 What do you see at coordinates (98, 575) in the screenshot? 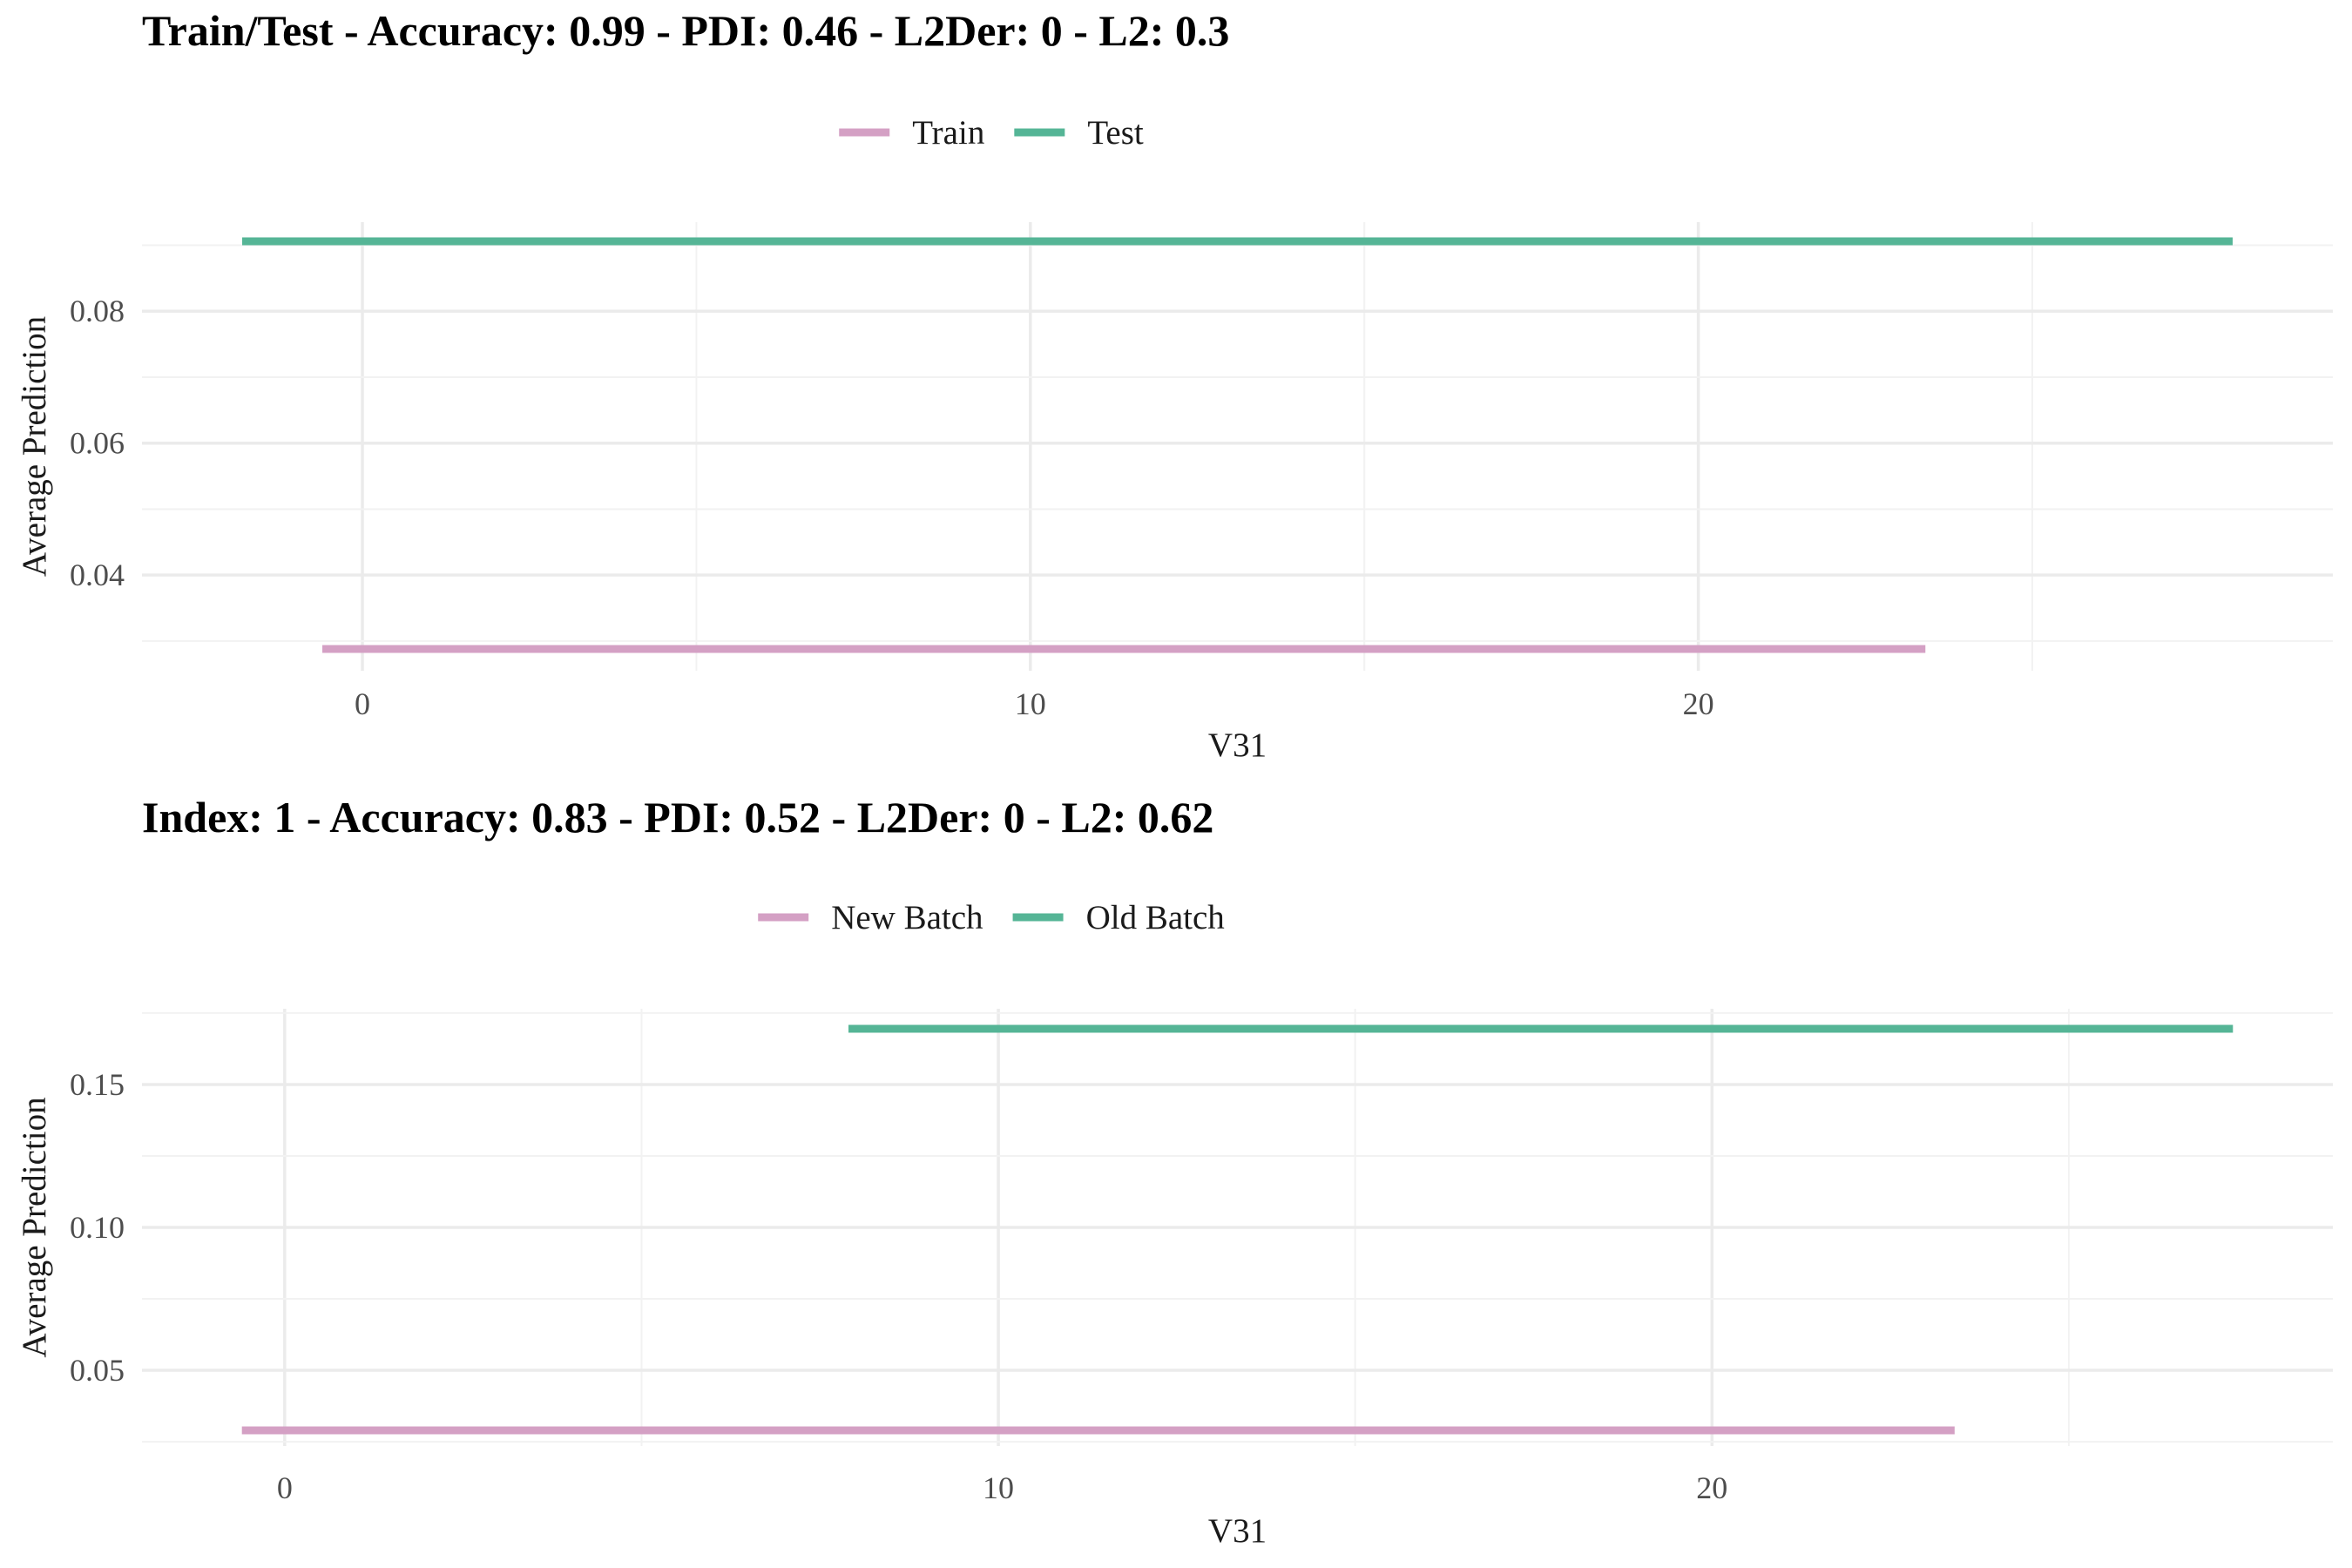
I see `y-tick-label: 0.04` at bounding box center [98, 575].